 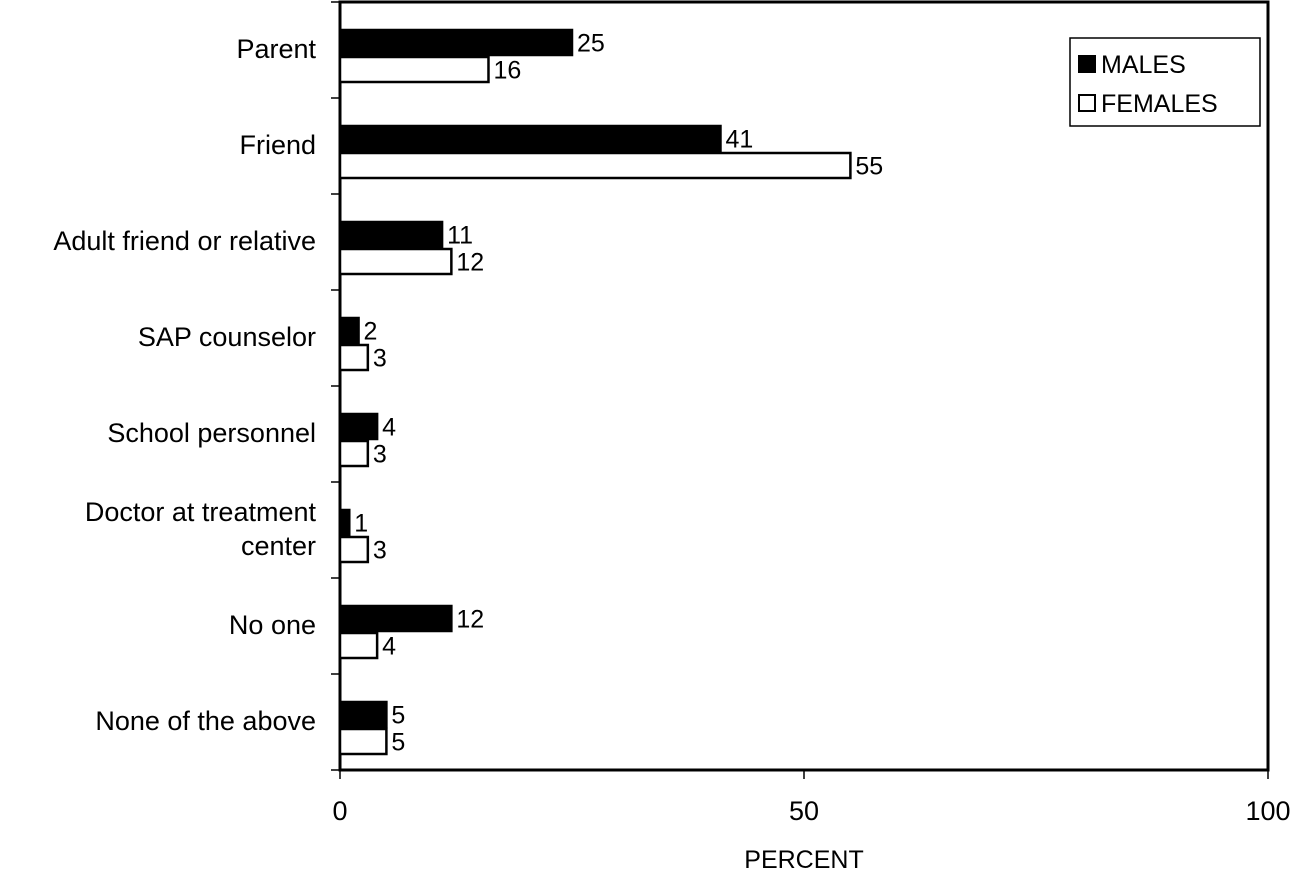 What do you see at coordinates (1159, 104) in the screenshot?
I see `legend-label-females: FEMALES` at bounding box center [1159, 104].